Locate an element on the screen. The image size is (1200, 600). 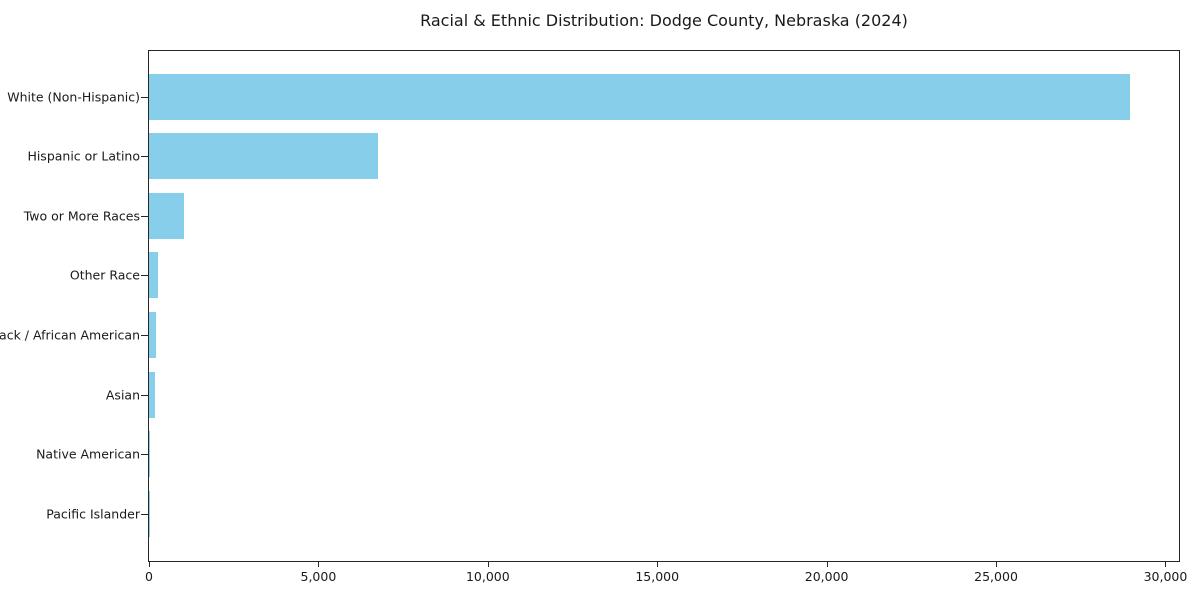
x-tick-label: 10,000 is located at coordinates (487, 576).